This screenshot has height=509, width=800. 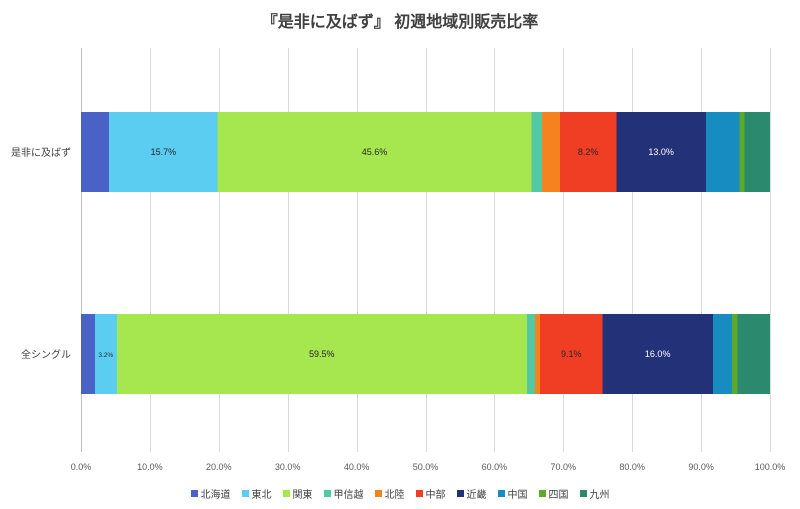 I want to click on legend-item: 北海道, so click(x=210, y=493).